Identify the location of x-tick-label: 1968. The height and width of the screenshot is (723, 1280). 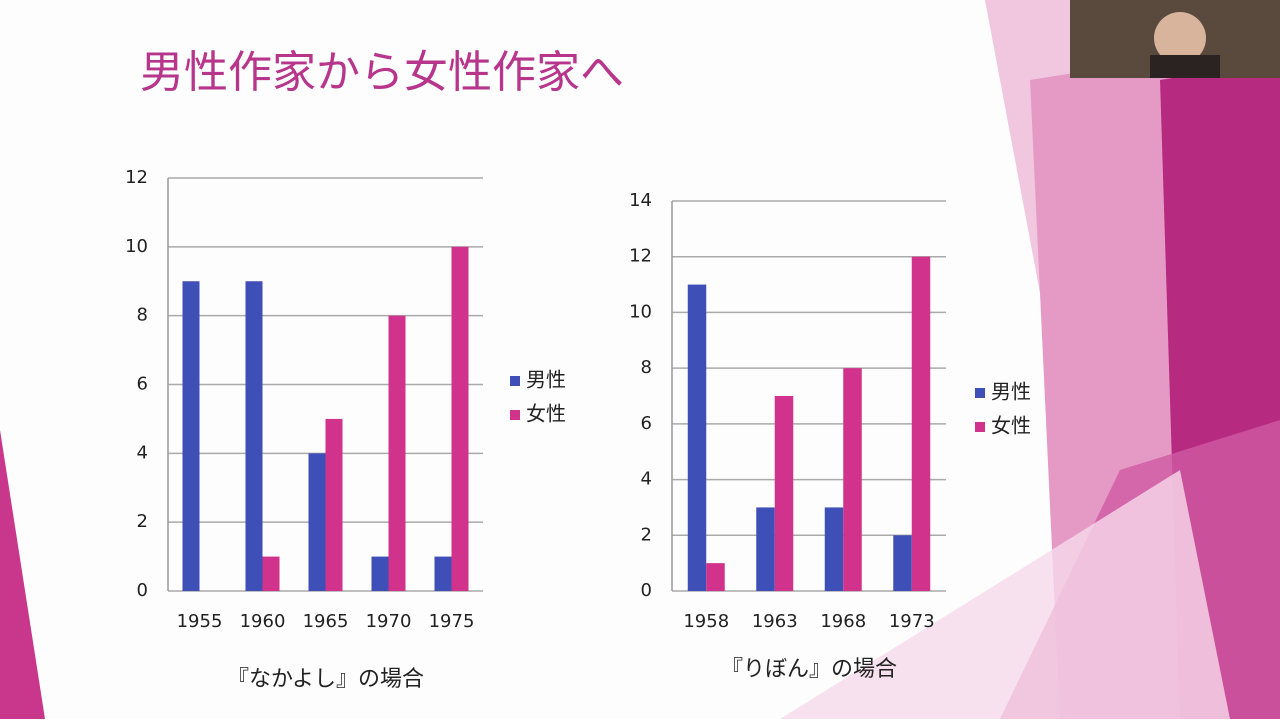
(843, 621).